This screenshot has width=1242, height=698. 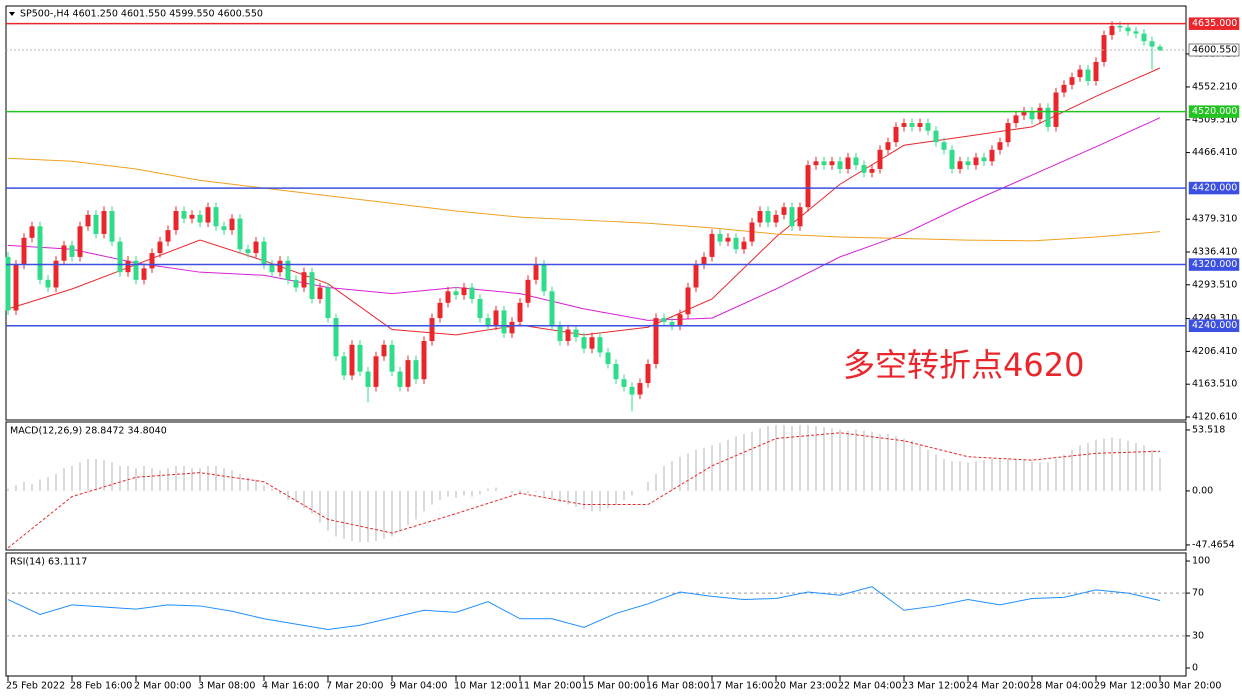 What do you see at coordinates (1198, 635) in the screenshot?
I see `y-tick-label: 30` at bounding box center [1198, 635].